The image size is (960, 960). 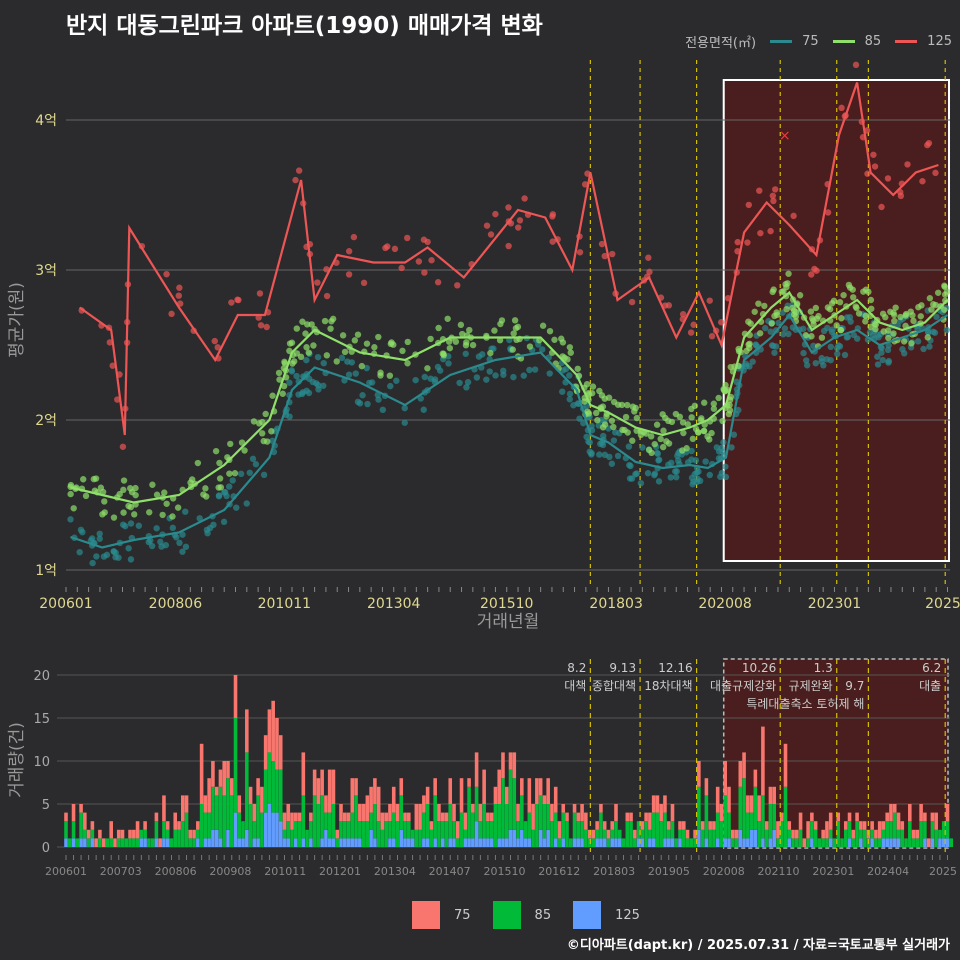 I want to click on x-tick-label: 202008, so click(x=724, y=604).